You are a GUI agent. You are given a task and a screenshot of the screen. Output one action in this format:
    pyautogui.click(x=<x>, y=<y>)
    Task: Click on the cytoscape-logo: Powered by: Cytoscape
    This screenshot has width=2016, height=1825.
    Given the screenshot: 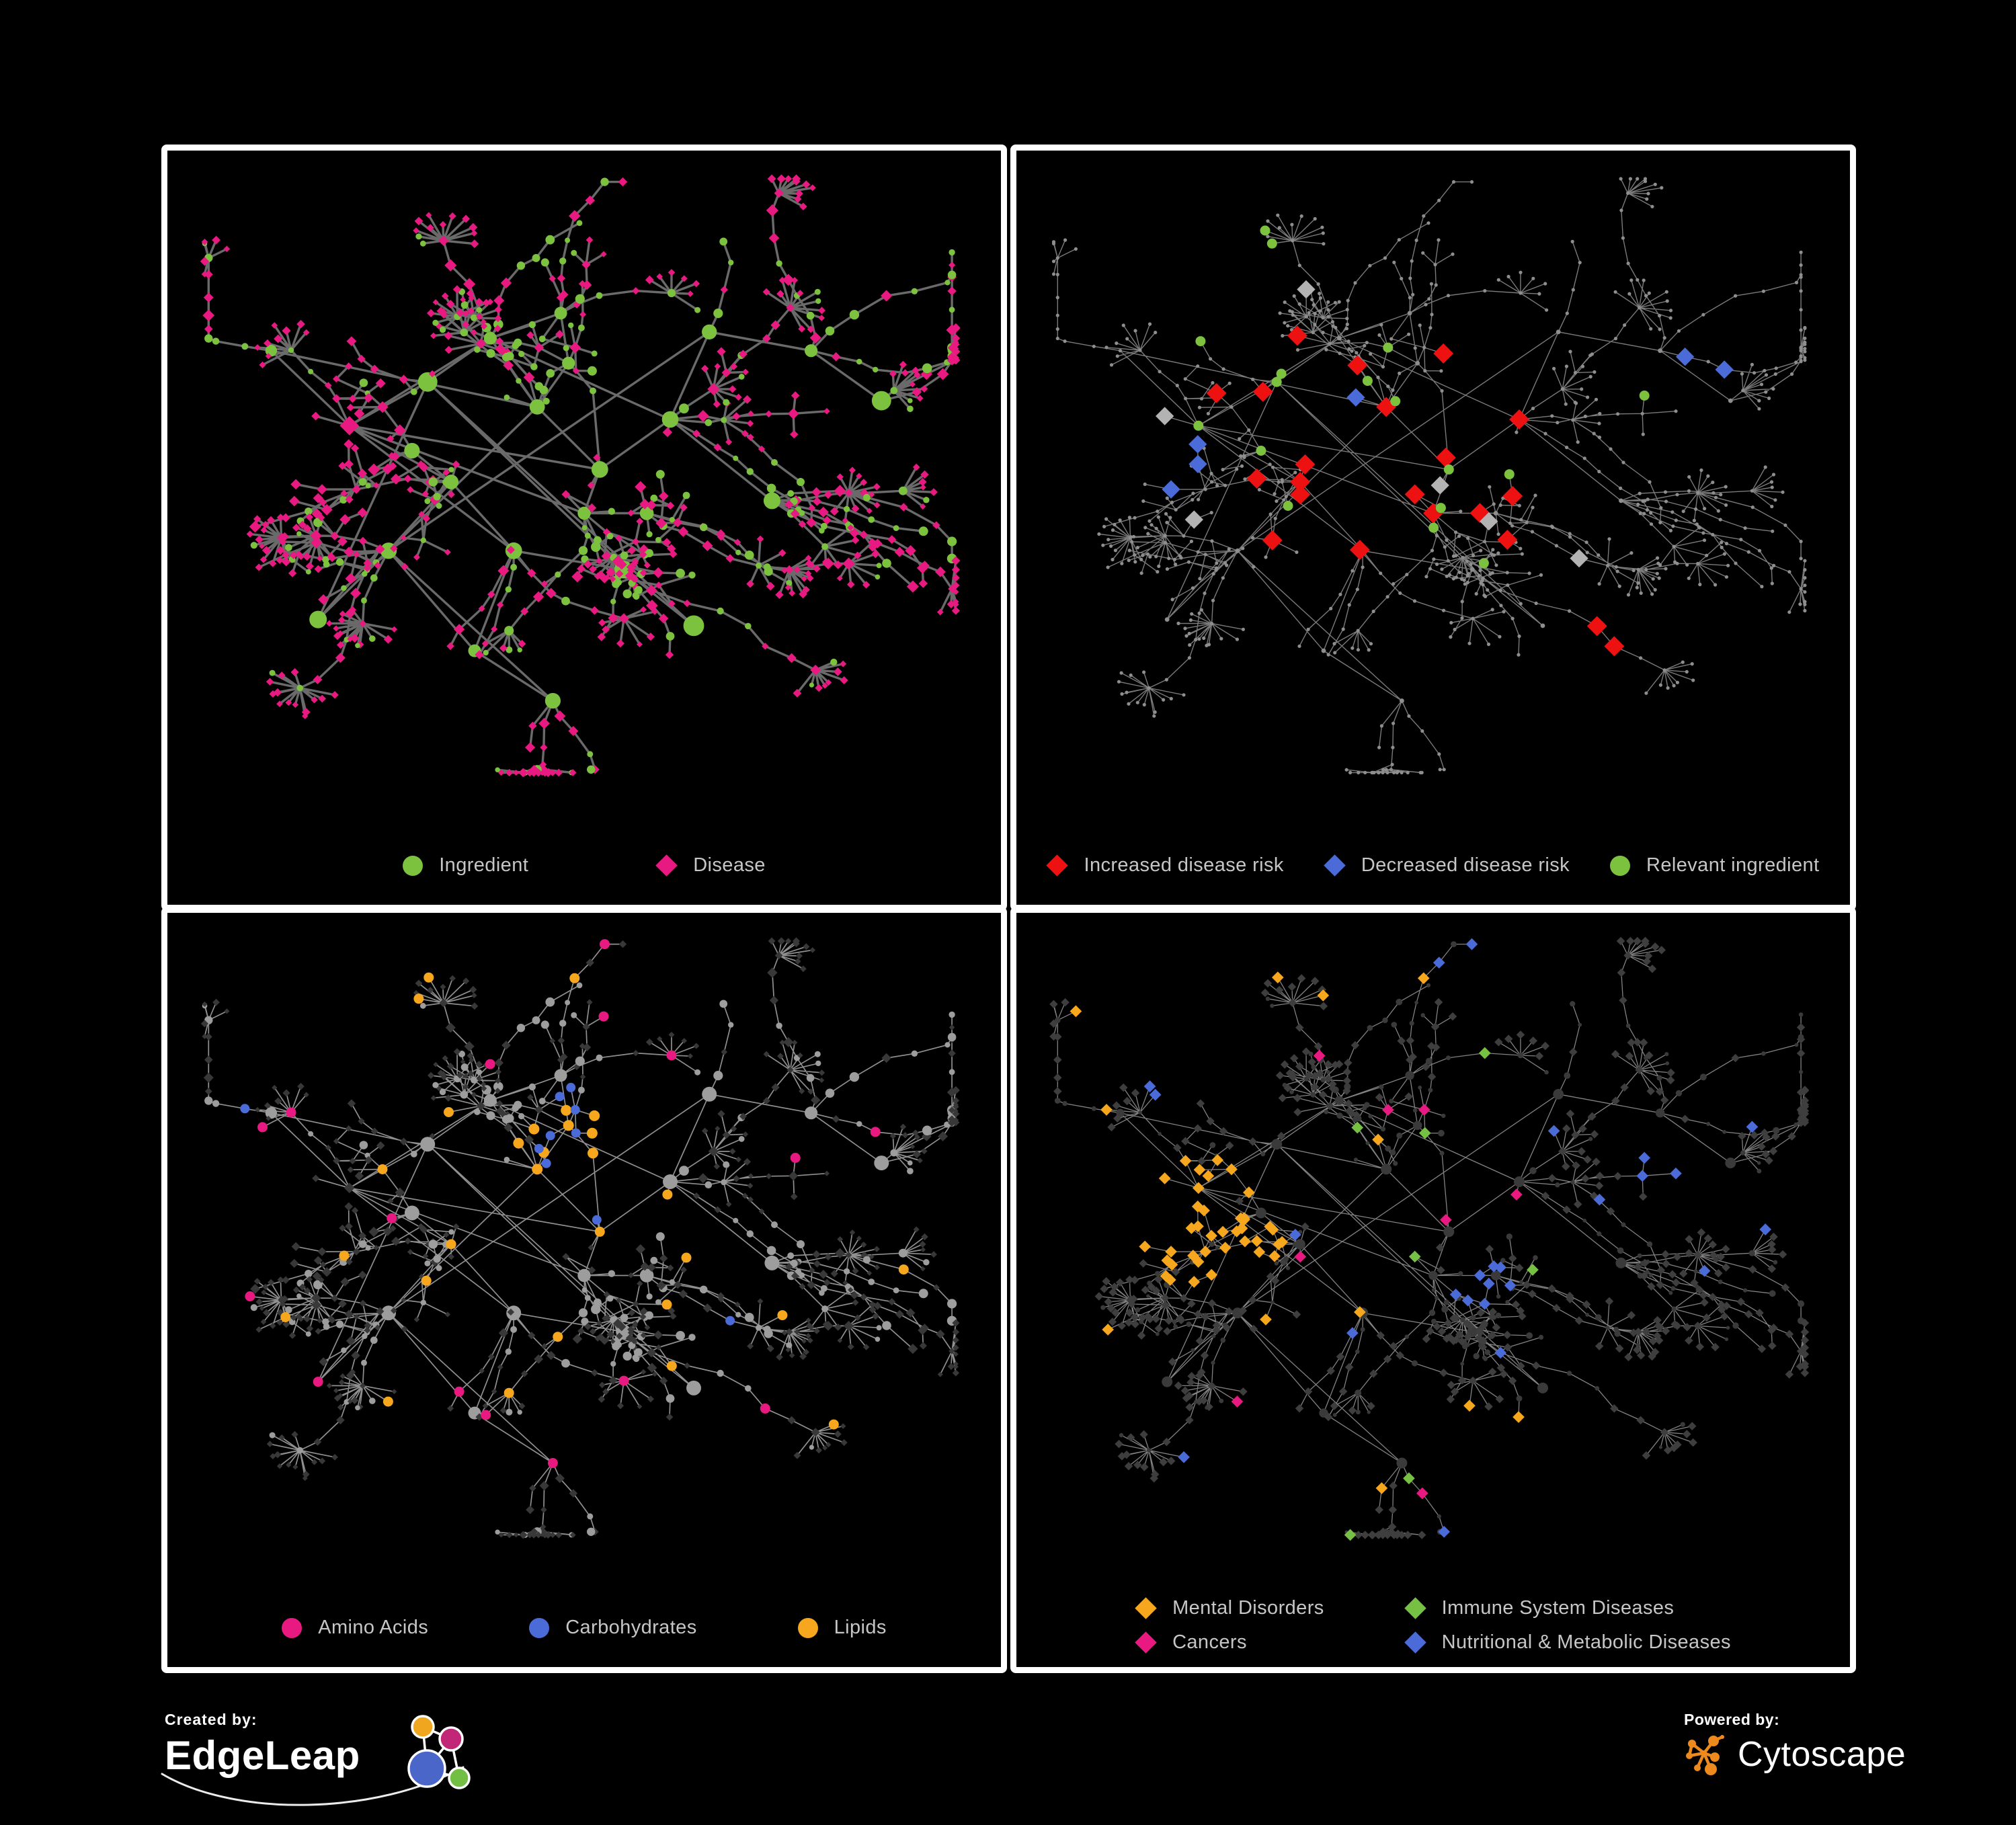 What is the action you would take?
    pyautogui.click(x=1795, y=1743)
    